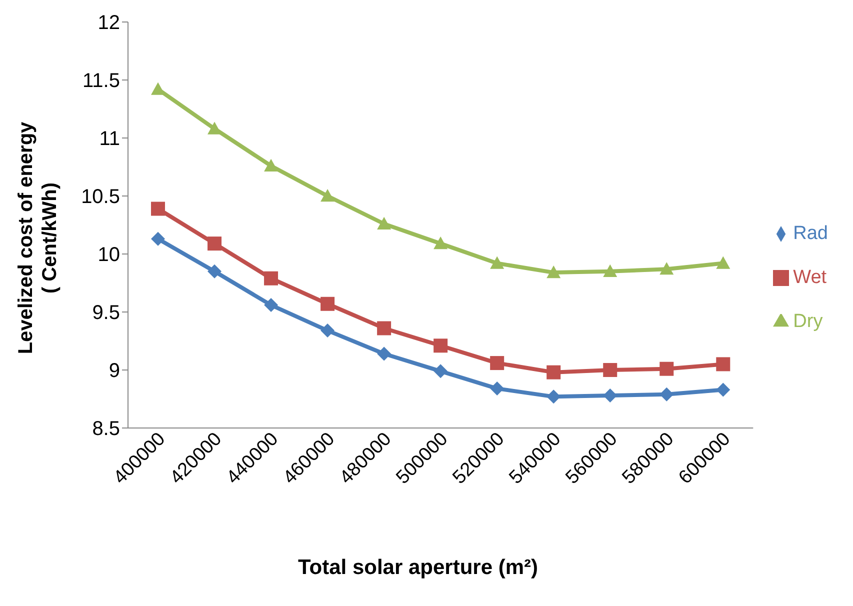 The image size is (853, 606). What do you see at coordinates (38, 237) in the screenshot?
I see `y-axis-title: Levelized cost of energy ( Cent/kWh)` at bounding box center [38, 237].